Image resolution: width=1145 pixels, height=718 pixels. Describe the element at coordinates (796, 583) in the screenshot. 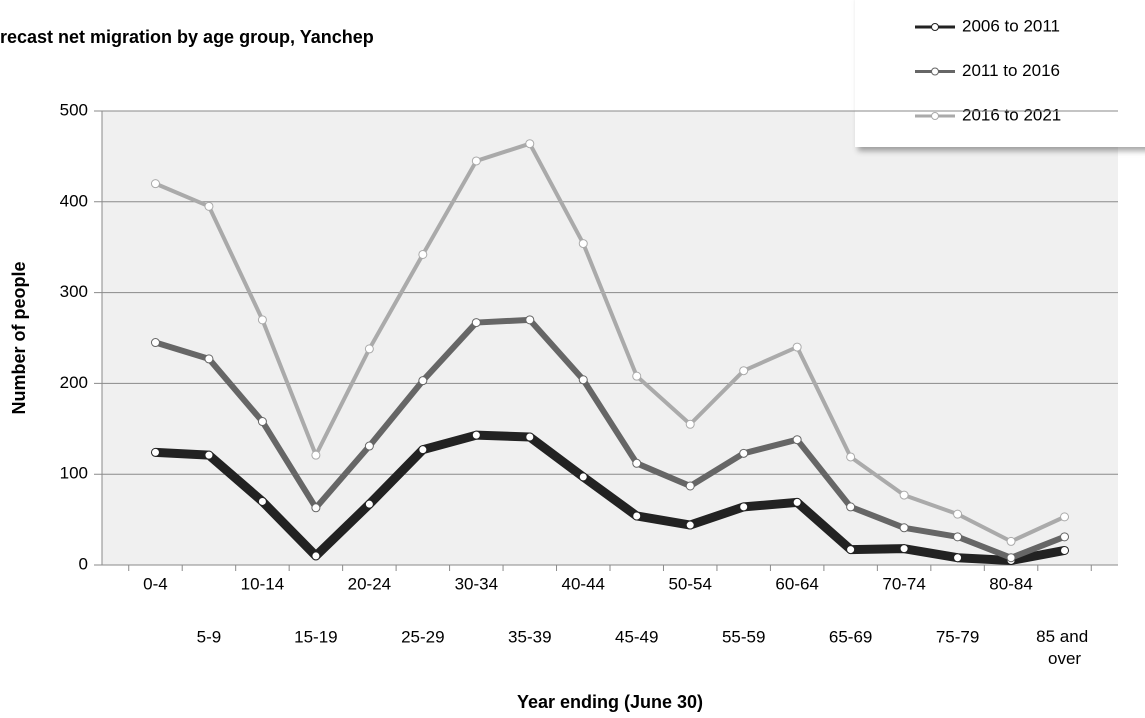

I see `x-tick-label: 60-64` at that location.